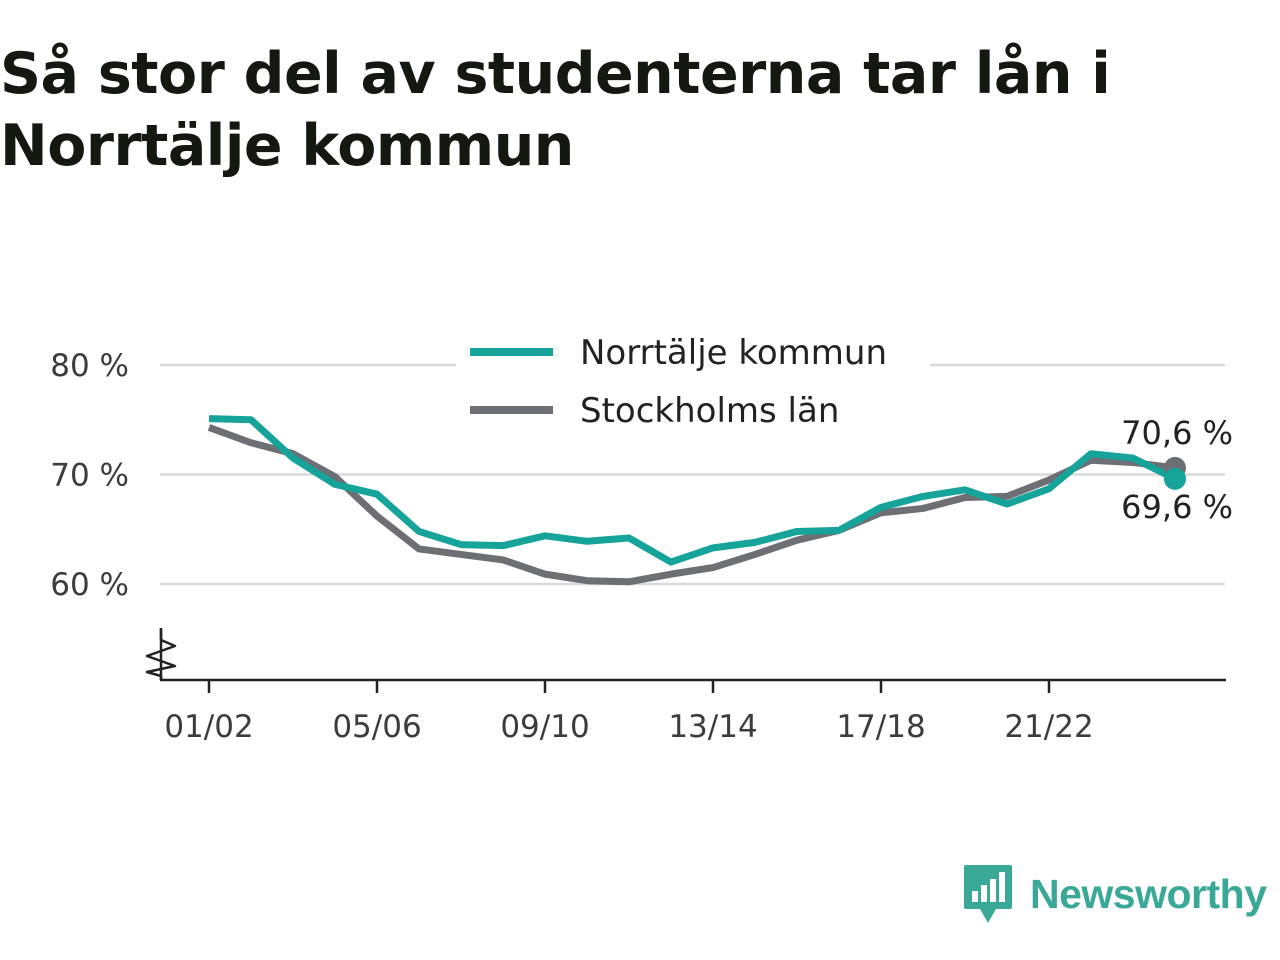 The image size is (1280, 960). What do you see at coordinates (1175, 478) in the screenshot?
I see `end-point-marker` at bounding box center [1175, 478].